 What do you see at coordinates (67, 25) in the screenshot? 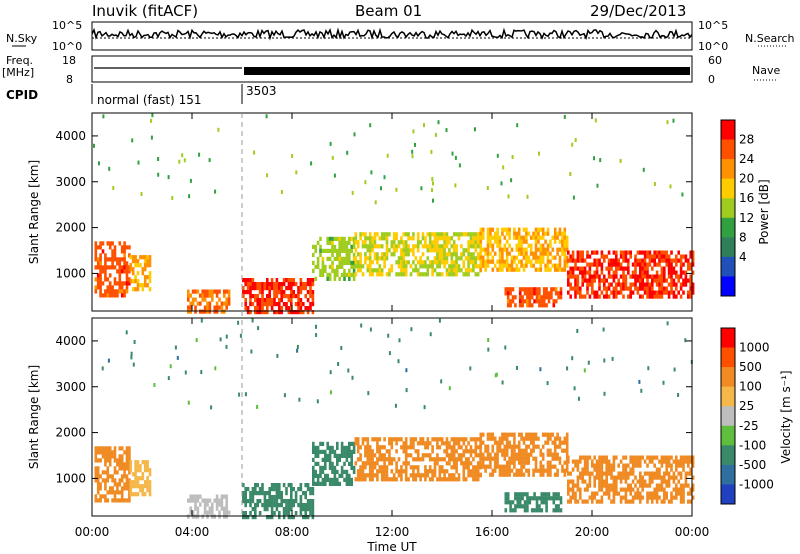
I see `nsky-tick-top: 10^5` at bounding box center [67, 25].